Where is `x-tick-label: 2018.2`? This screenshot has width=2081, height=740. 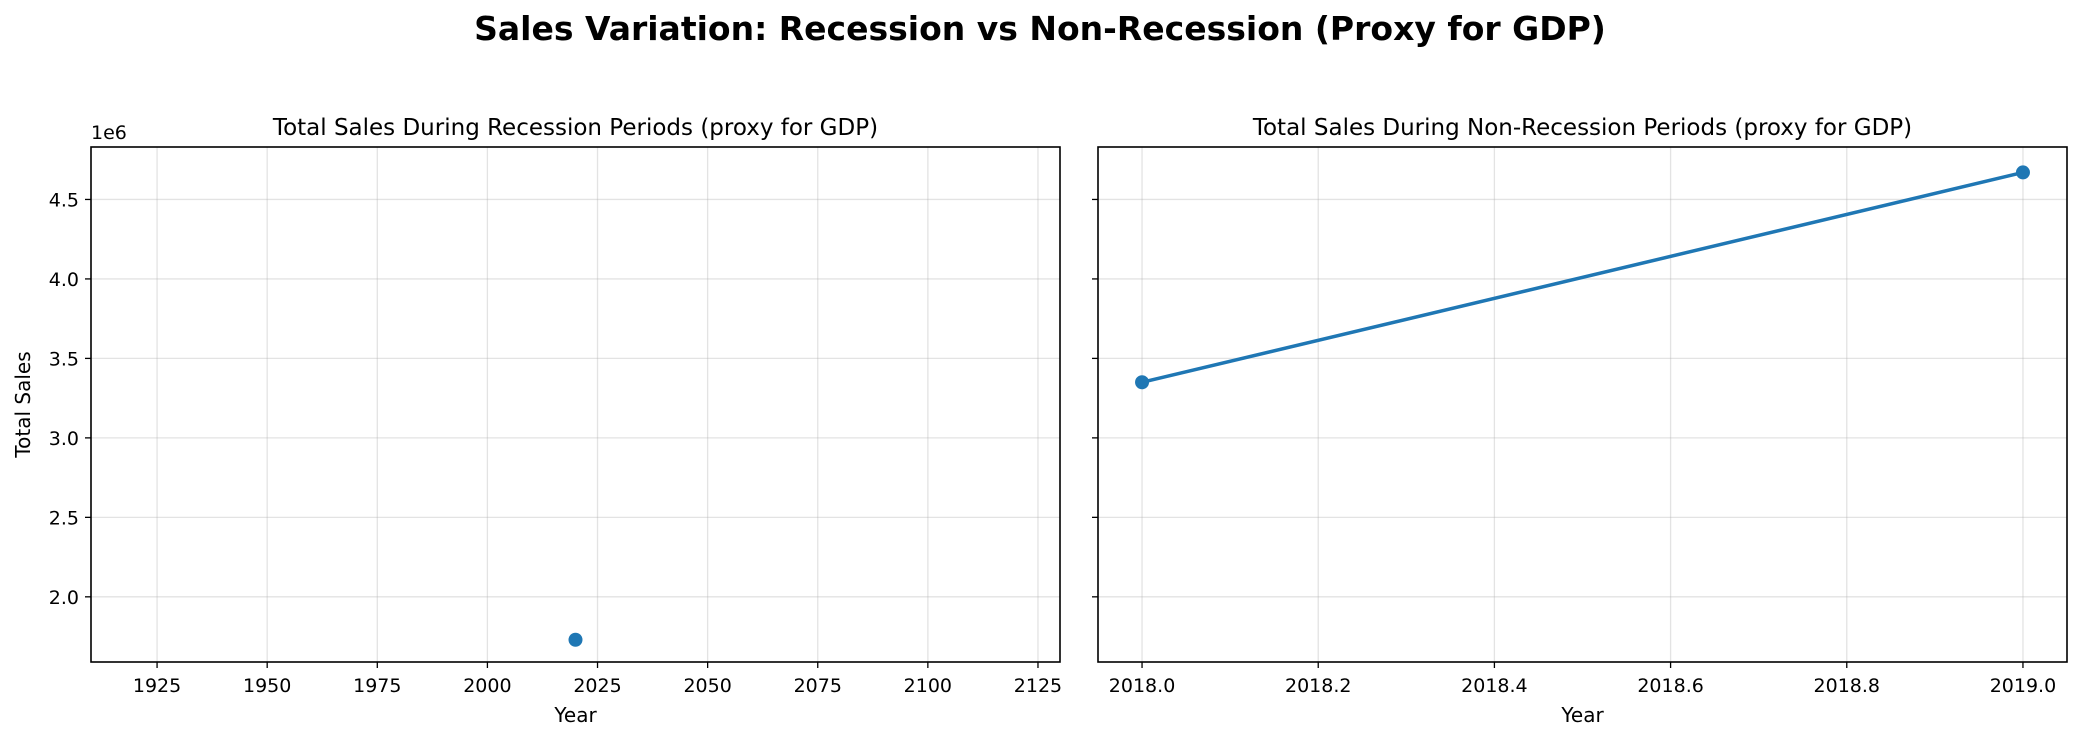
x-tick-label: 2018.2 is located at coordinates (1318, 686).